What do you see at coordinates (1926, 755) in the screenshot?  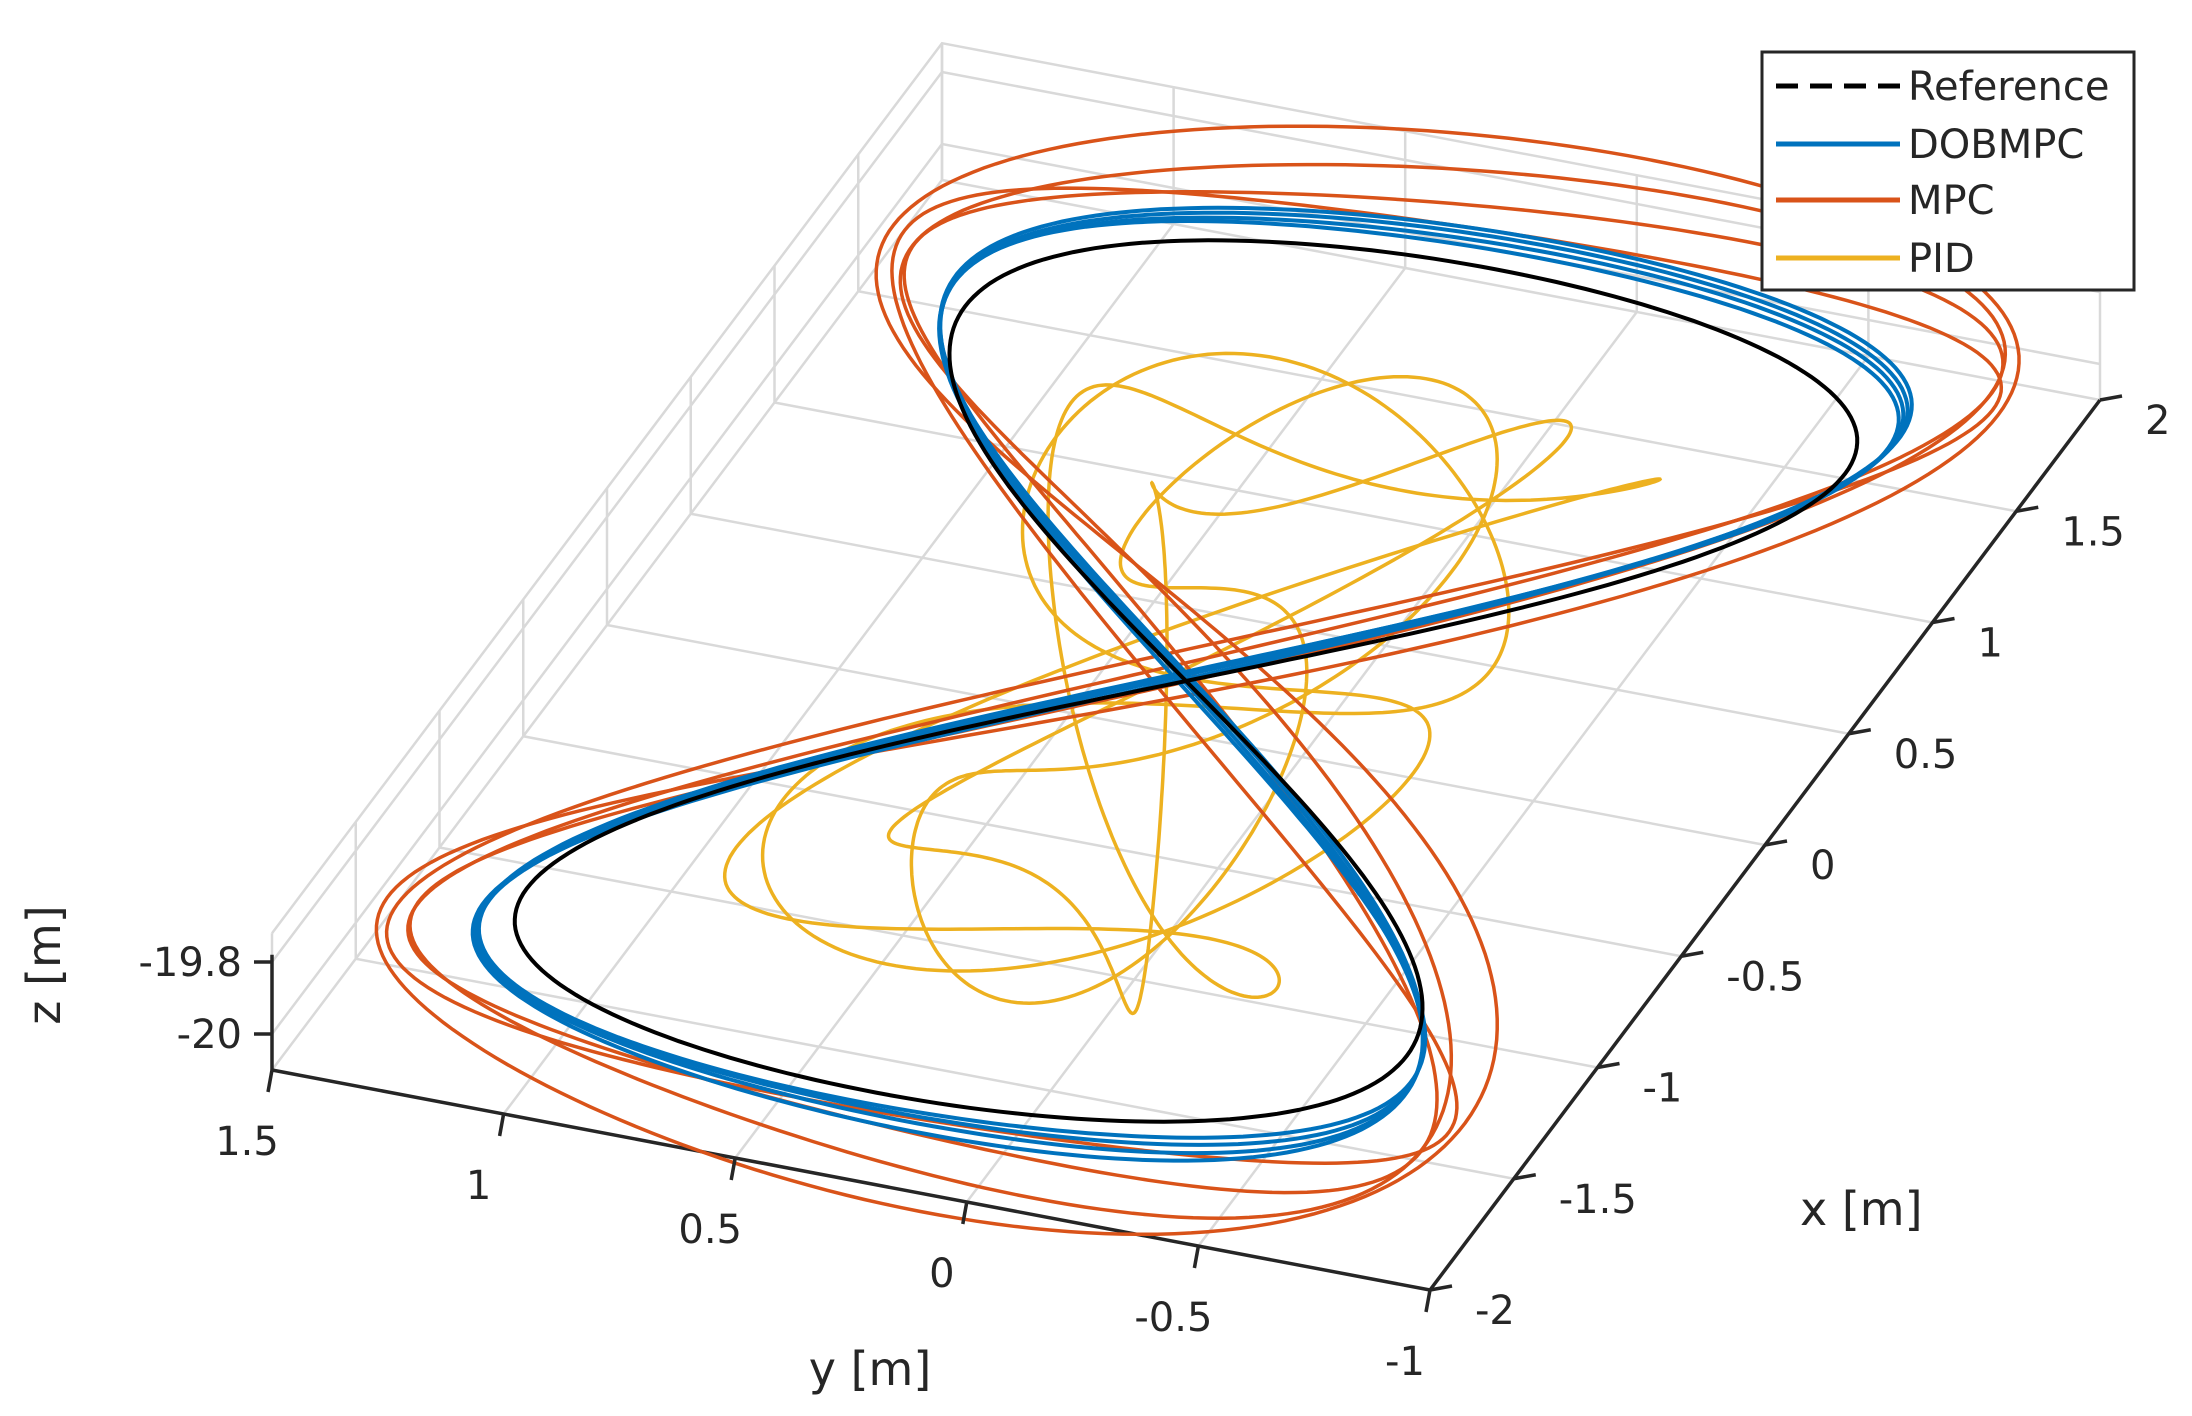 I see `x-tick-label: 0.5` at bounding box center [1926, 755].